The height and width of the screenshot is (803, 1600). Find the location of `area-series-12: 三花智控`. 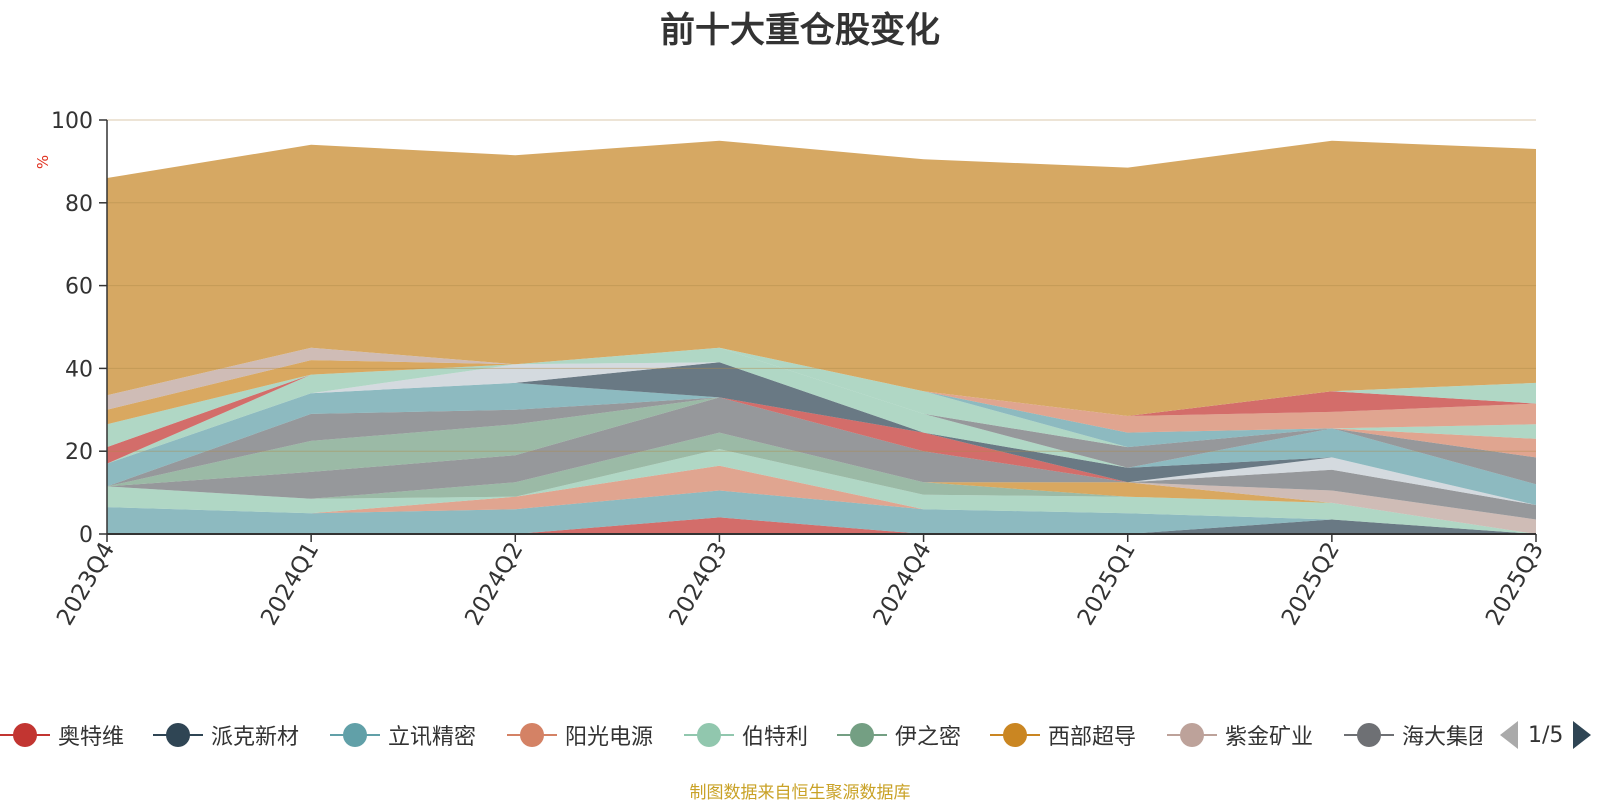

area-series-12: 三花智控 is located at coordinates (821, 451).